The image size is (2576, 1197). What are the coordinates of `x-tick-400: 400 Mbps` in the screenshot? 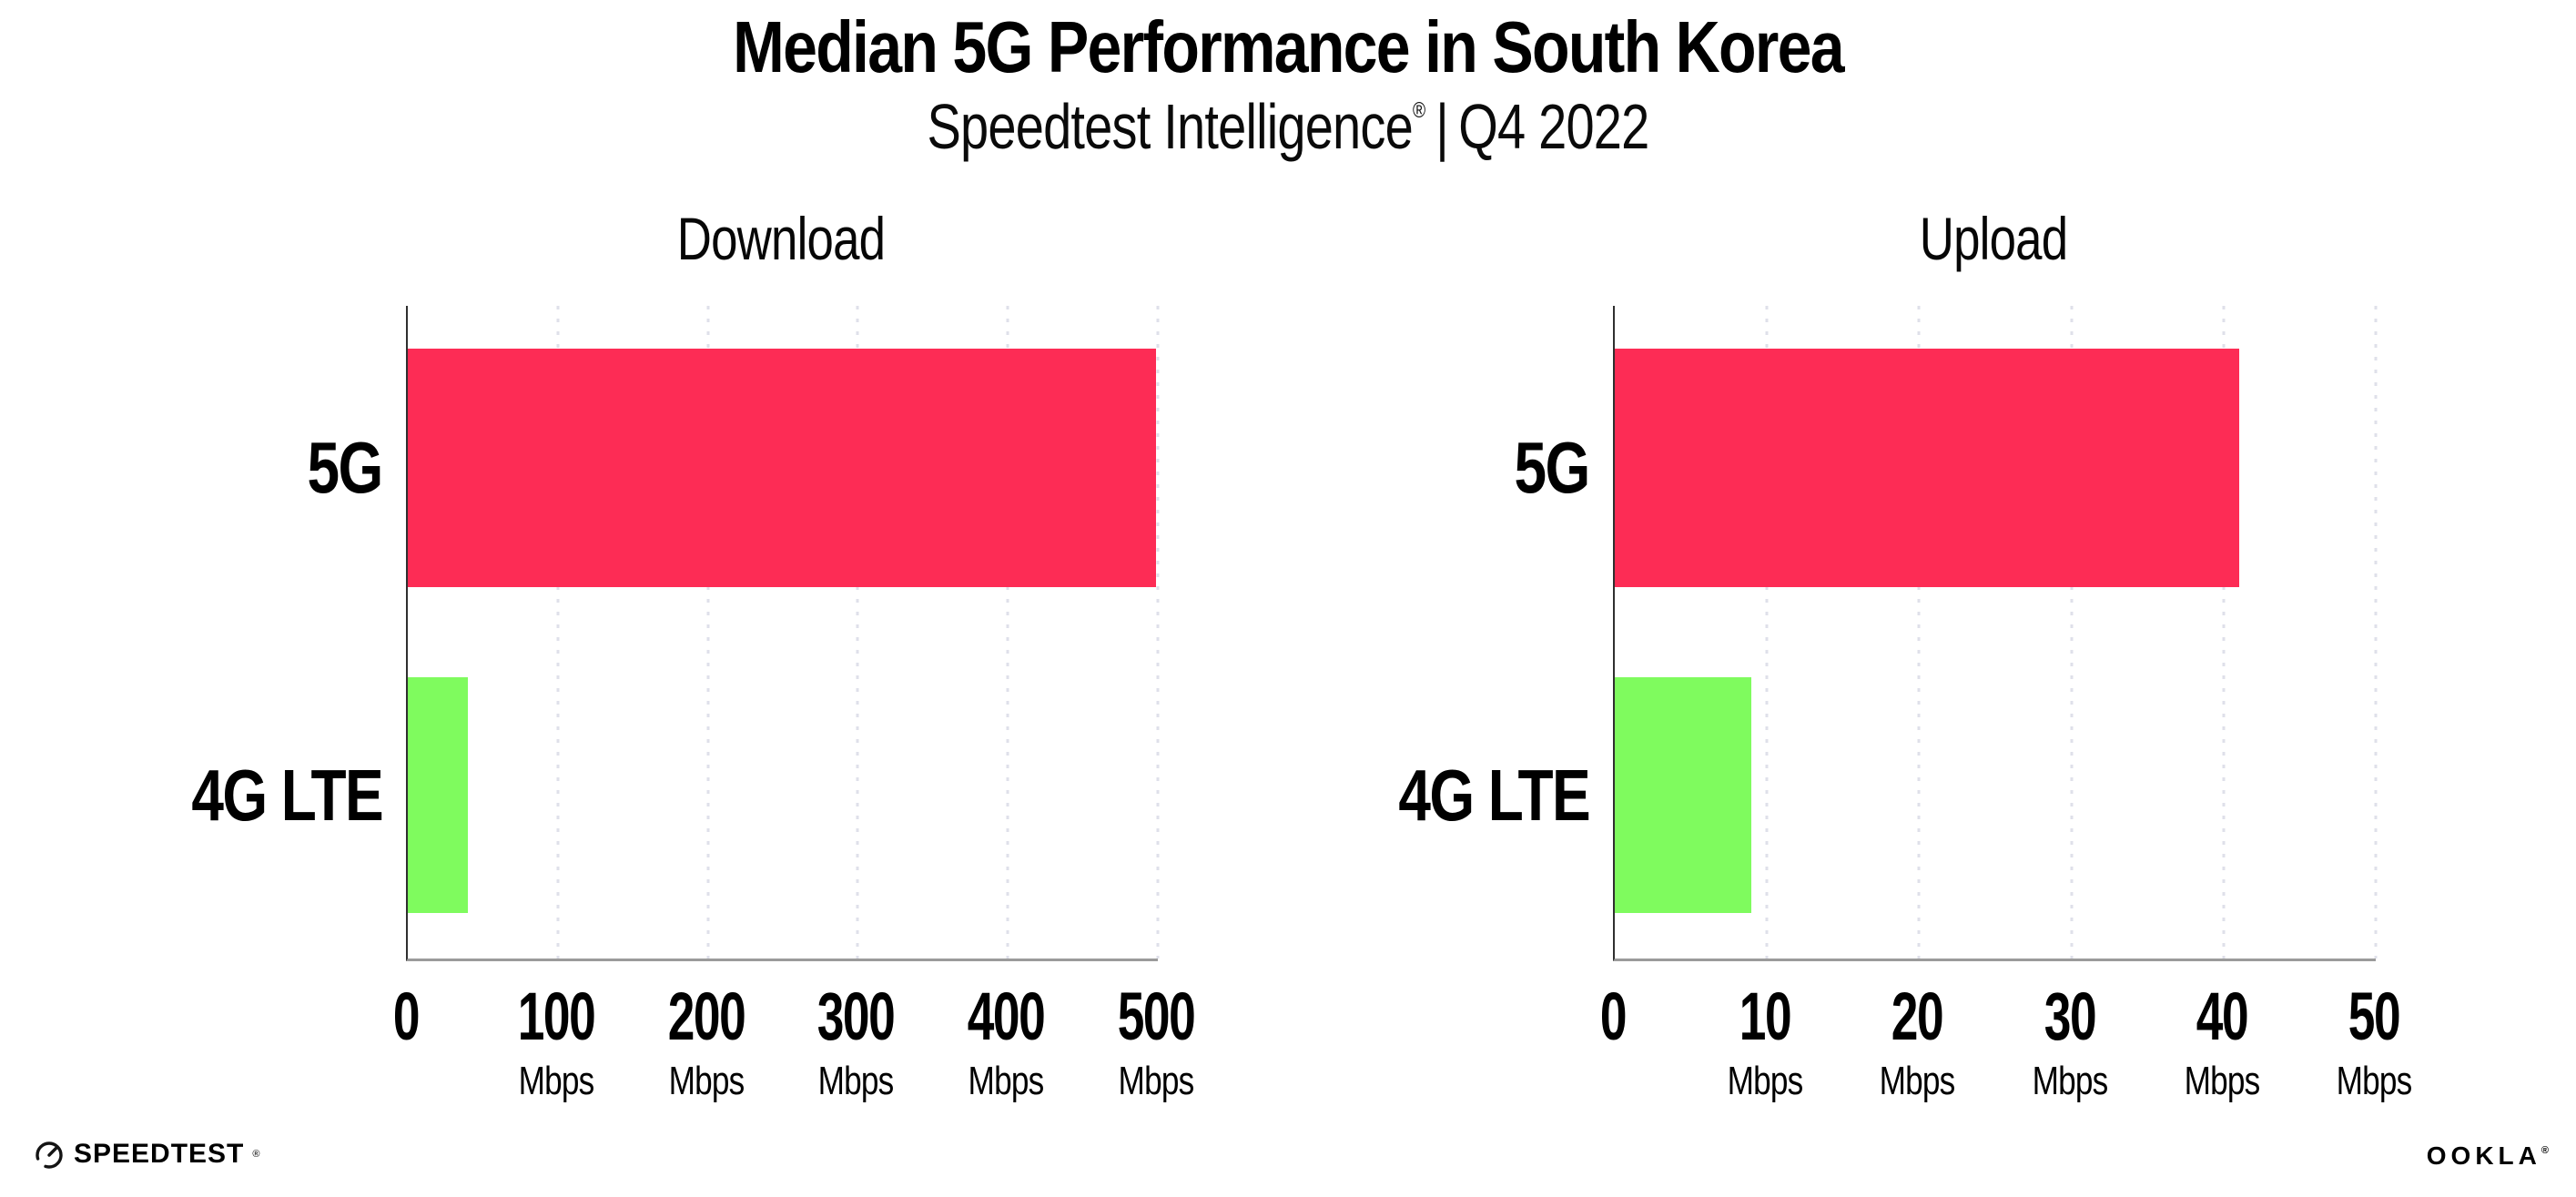 It's located at (1005, 1031).